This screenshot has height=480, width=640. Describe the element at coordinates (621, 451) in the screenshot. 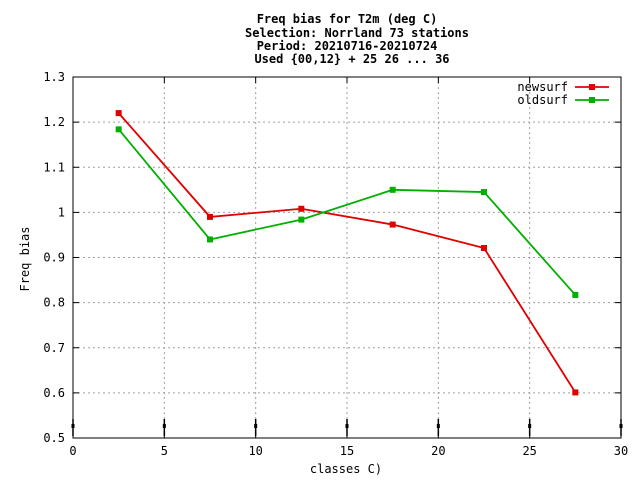

I see `x-tick-label: 30` at that location.